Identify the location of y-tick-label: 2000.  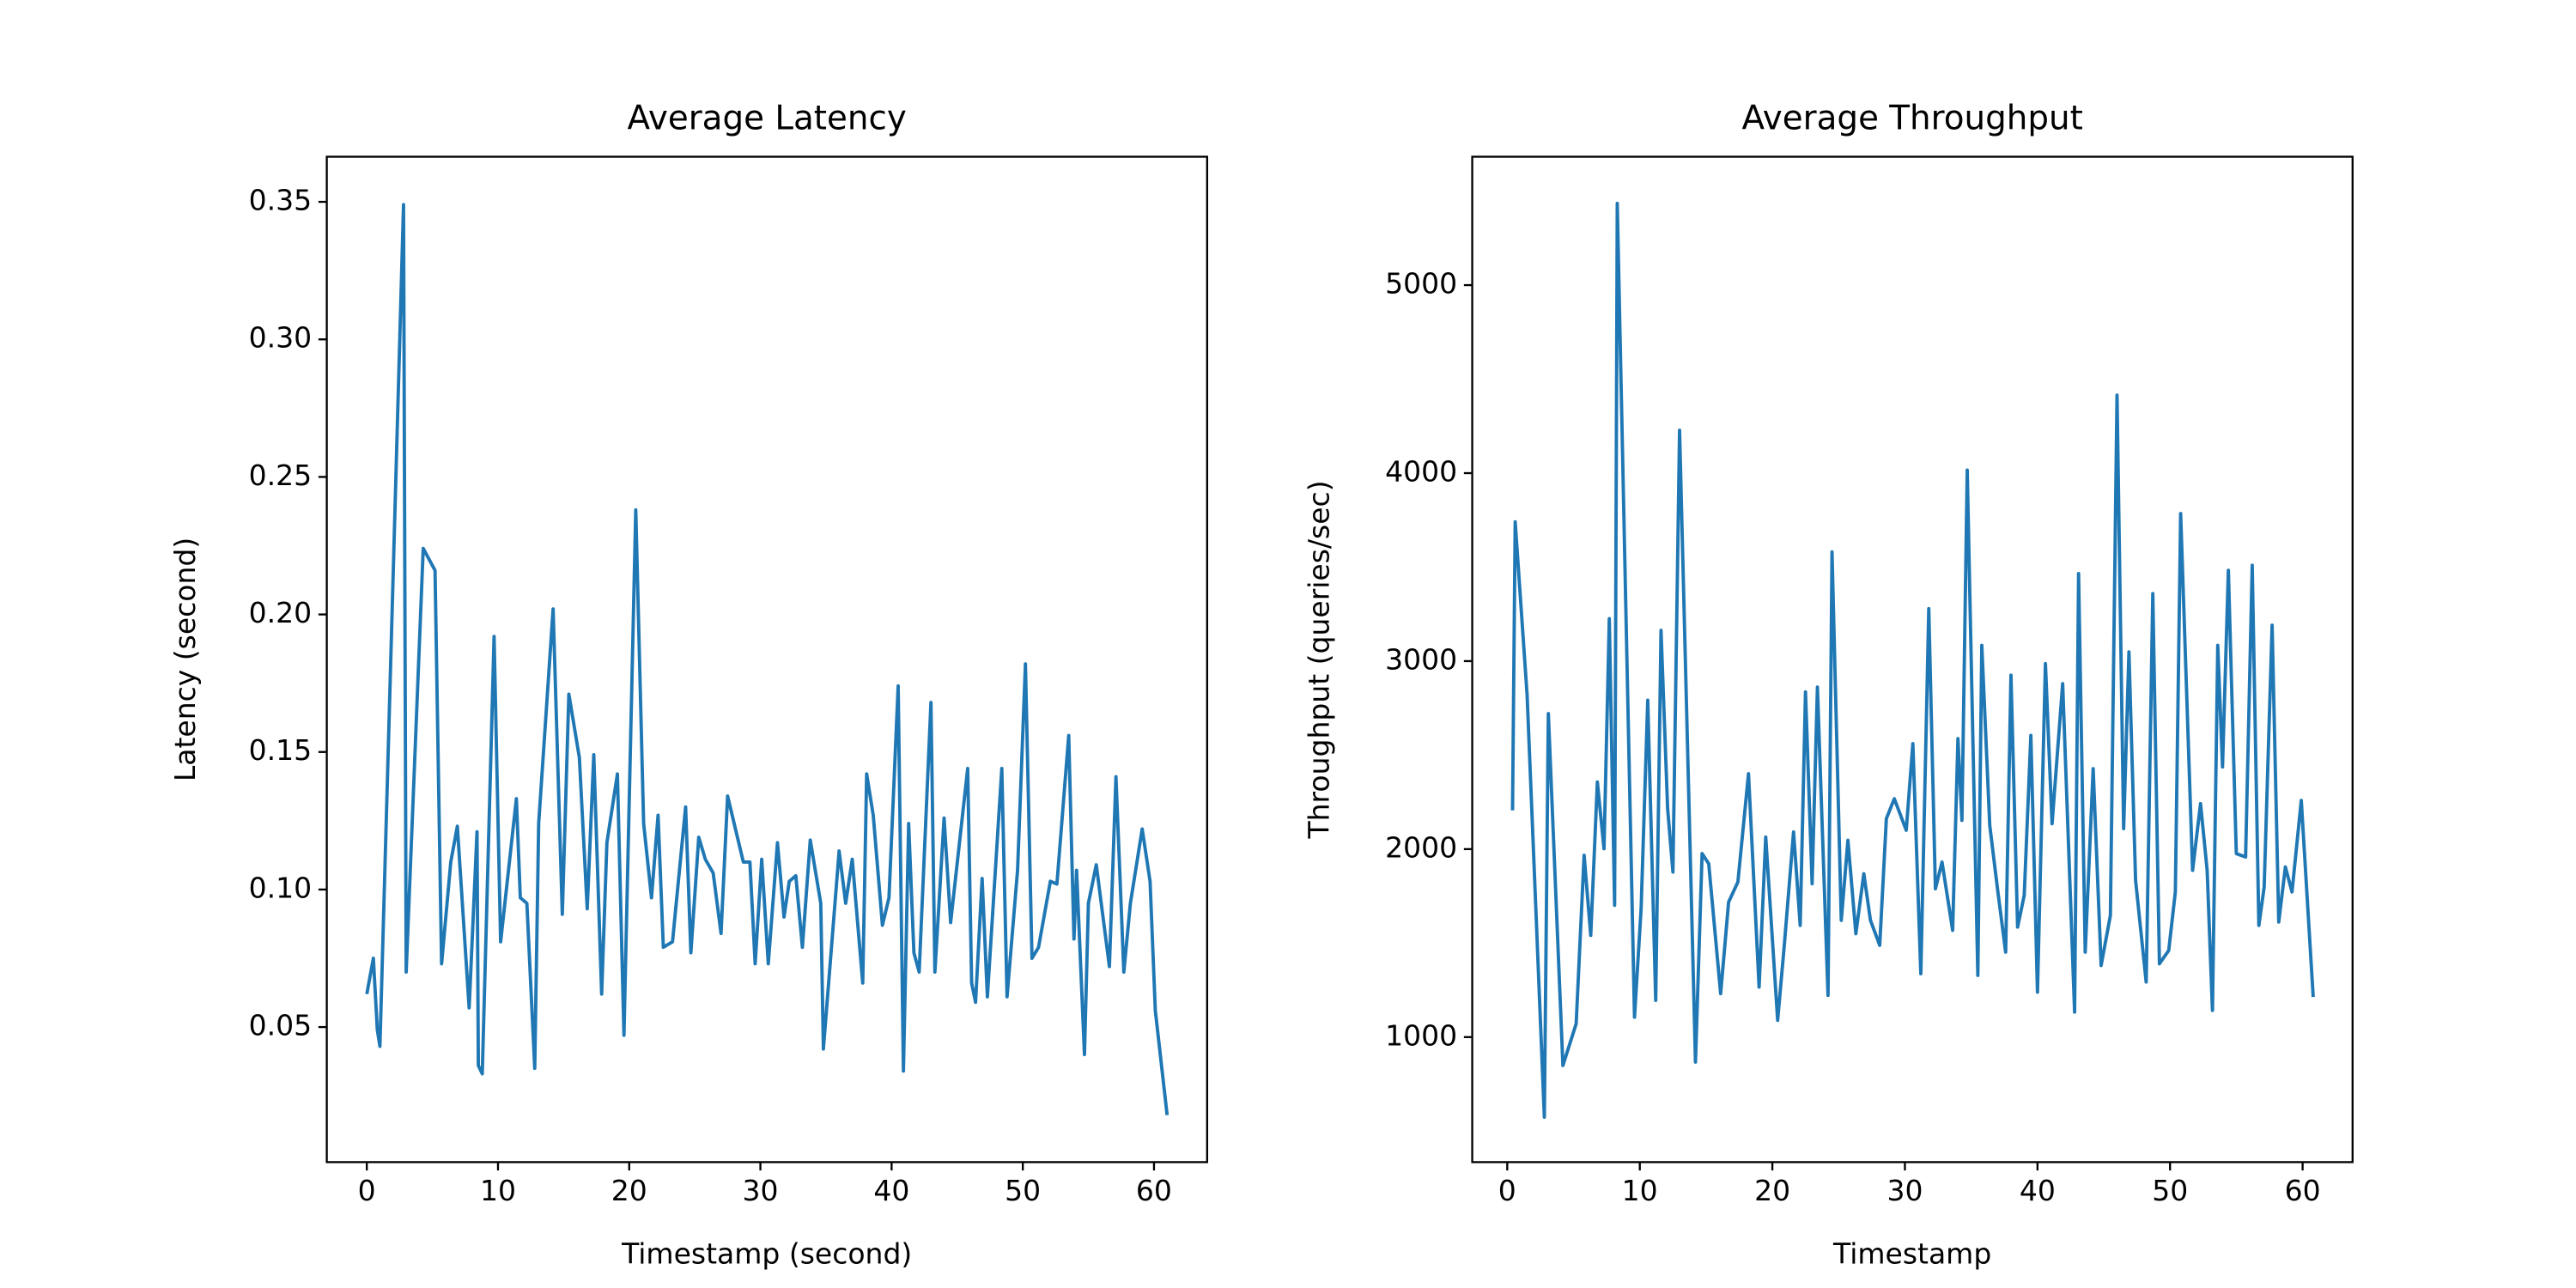
(1421, 847).